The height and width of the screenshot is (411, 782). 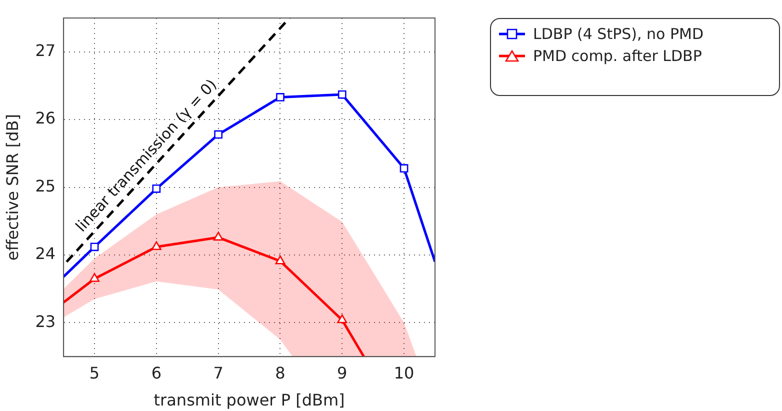 What do you see at coordinates (618, 34) in the screenshot?
I see `legend-label: LDBP (4 StPS), no PMD` at bounding box center [618, 34].